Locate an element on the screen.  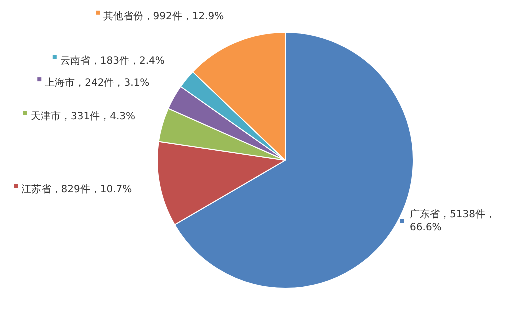
legend-label: 天津市，331件，4.3% is located at coordinates (83, 116).